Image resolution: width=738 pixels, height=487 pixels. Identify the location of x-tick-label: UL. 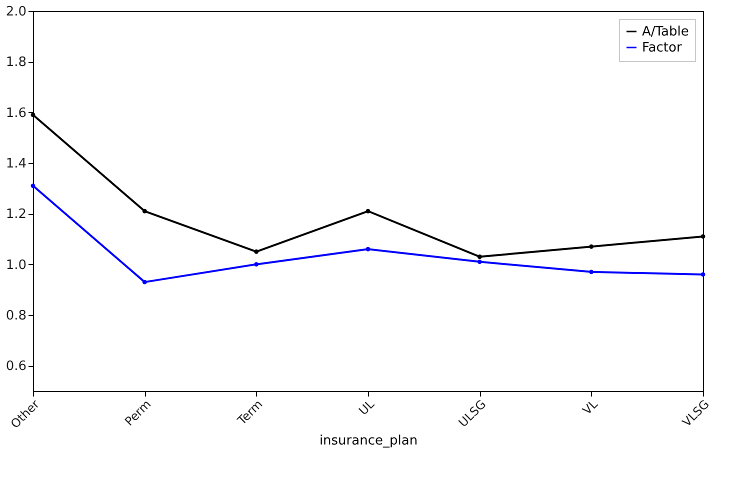
(367, 407).